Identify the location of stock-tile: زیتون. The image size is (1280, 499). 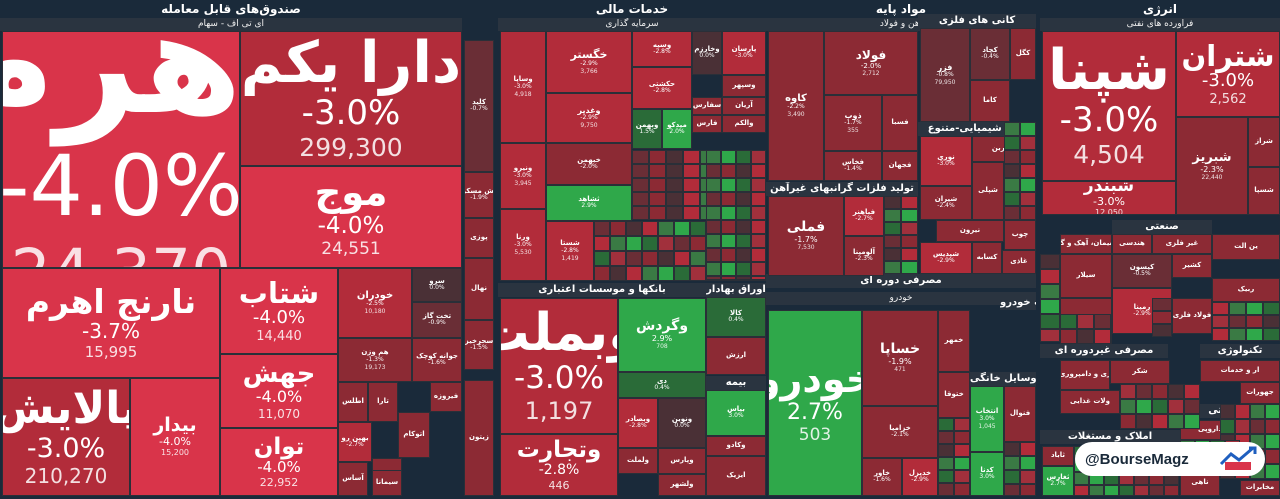
(479, 438).